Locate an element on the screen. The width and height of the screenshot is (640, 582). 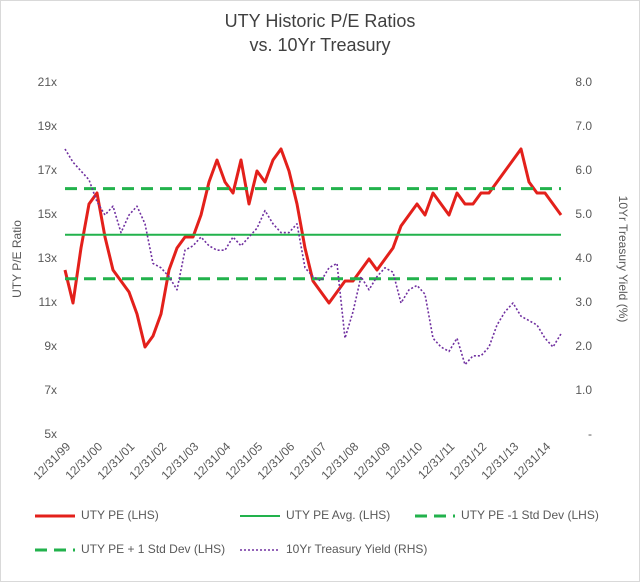
y2-tick-label: 7.0 is located at coordinates (583, 126).